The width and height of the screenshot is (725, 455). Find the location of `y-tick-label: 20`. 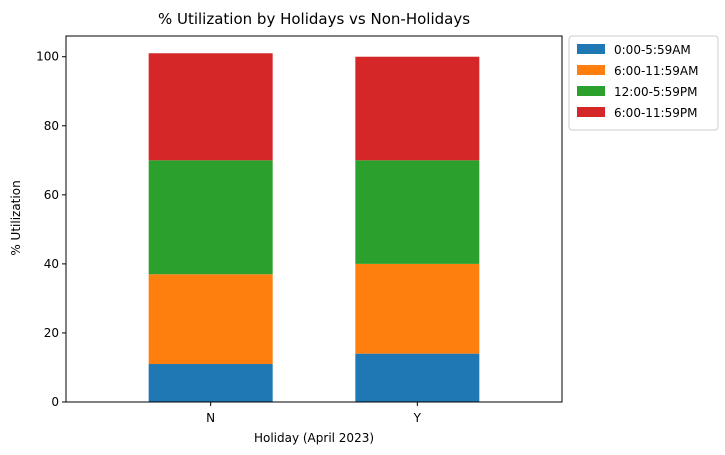

y-tick-label: 20 is located at coordinates (51, 333).